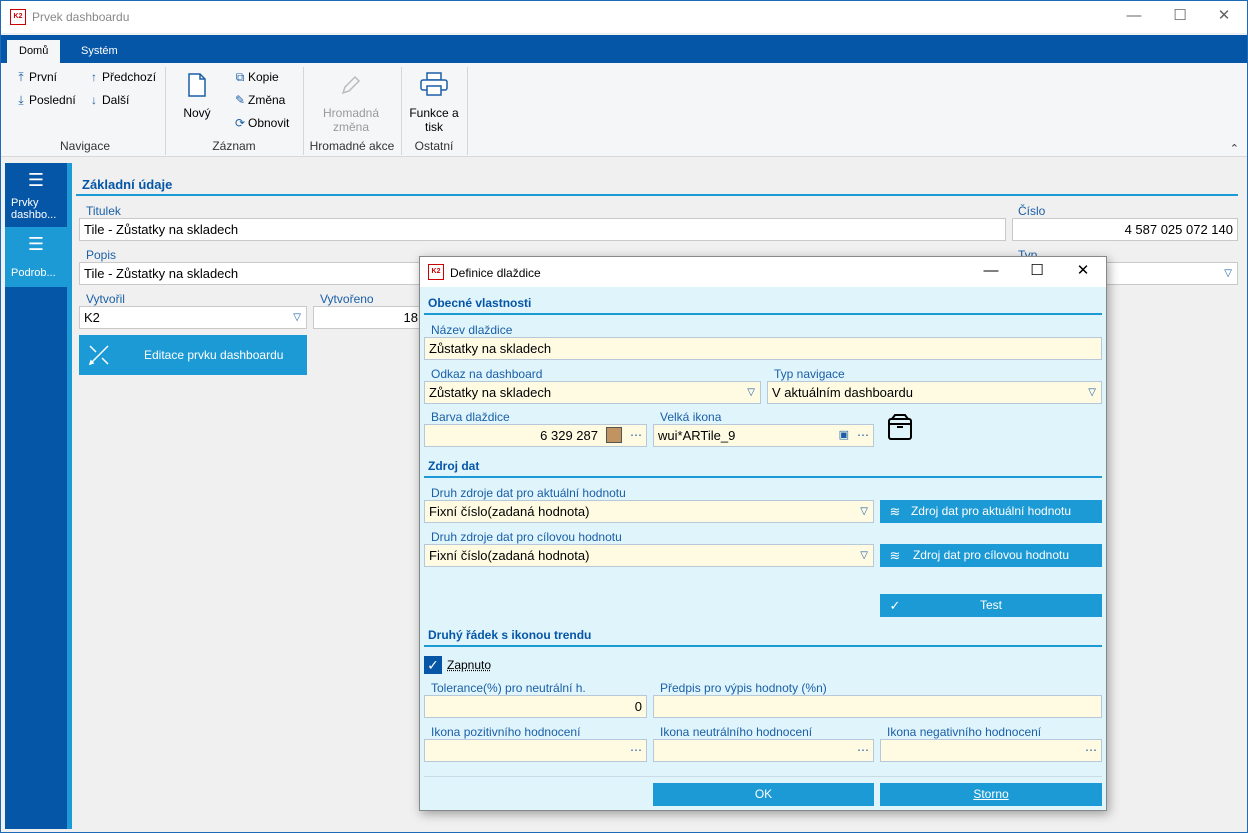  What do you see at coordinates (1180, 15) in the screenshot?
I see `maximize-button: ☐` at bounding box center [1180, 15].